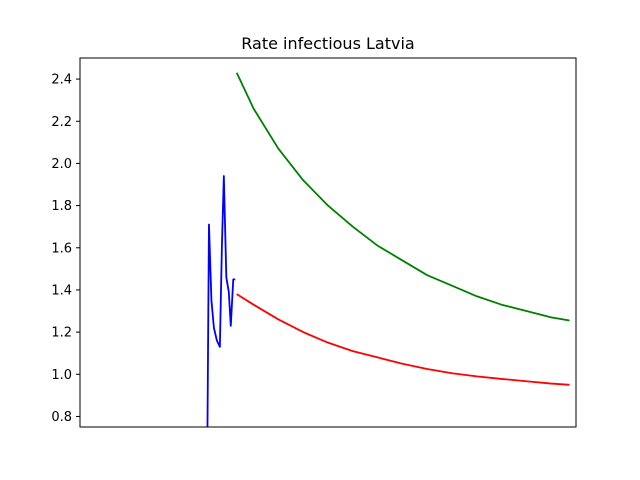 The width and height of the screenshot is (640, 480). Describe the element at coordinates (61, 290) in the screenshot. I see `y-tick-label: 1.4` at that location.